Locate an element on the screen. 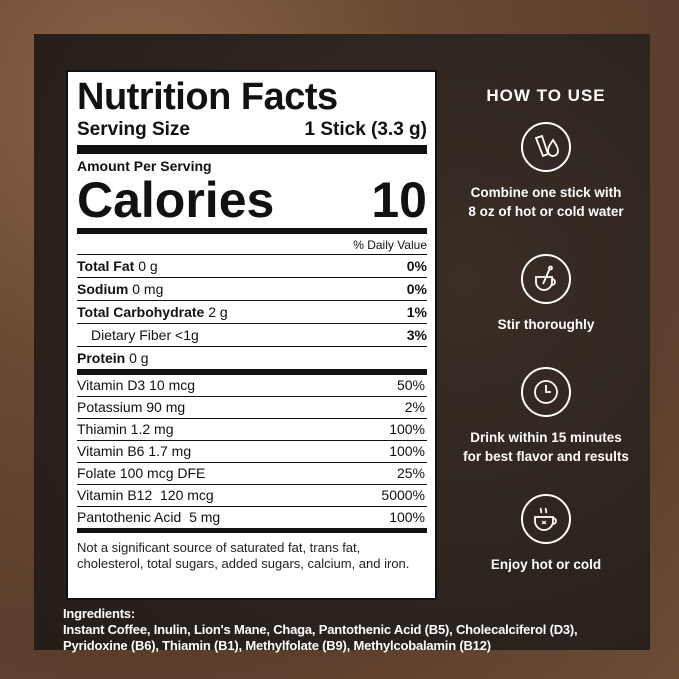  vitamin-row: Folate 100 mcg DFE 25% is located at coordinates (252, 474).